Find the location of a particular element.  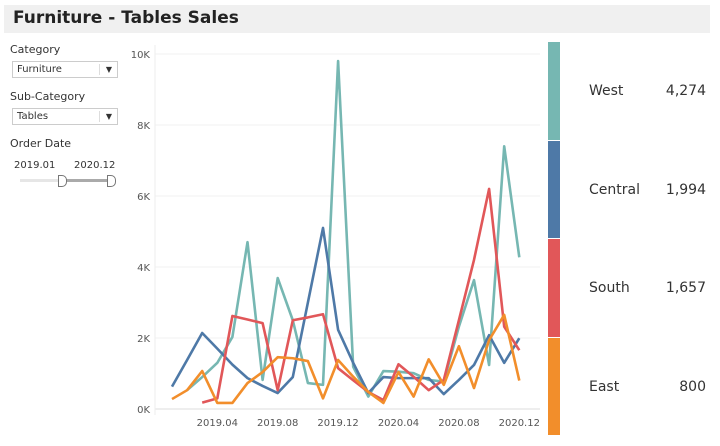

sub-category-value: Tables is located at coordinates (33, 116).